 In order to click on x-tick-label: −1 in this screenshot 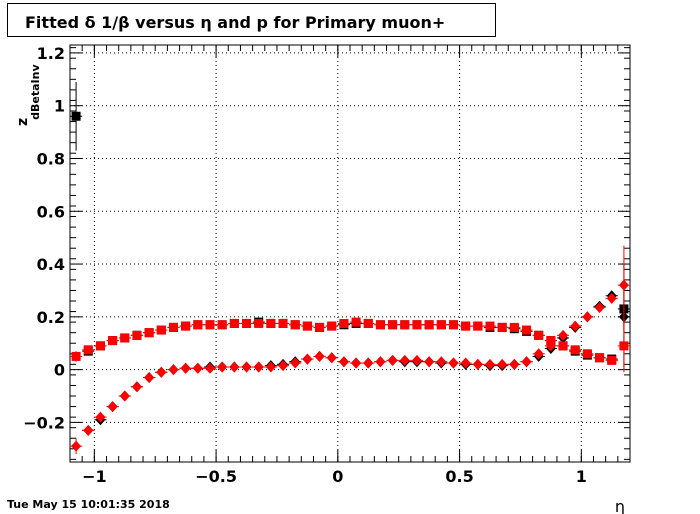, I will do `click(94, 476)`.